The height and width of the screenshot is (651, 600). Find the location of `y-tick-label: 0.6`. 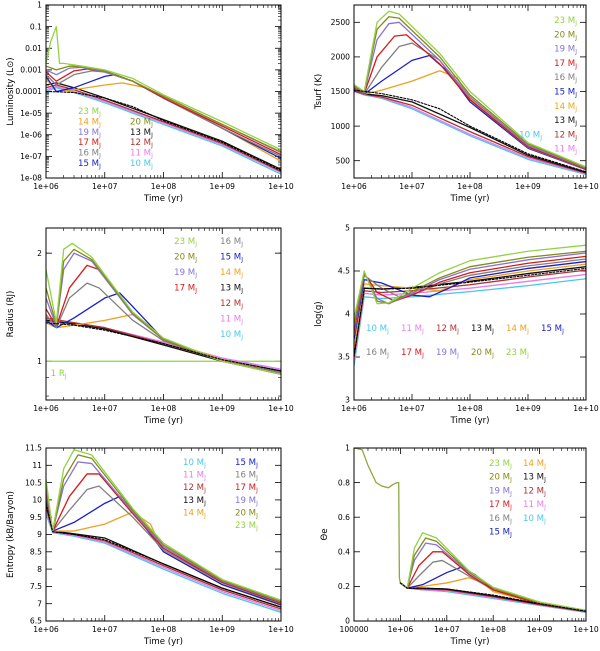

y-tick-label: 0.6 is located at coordinates (344, 517).